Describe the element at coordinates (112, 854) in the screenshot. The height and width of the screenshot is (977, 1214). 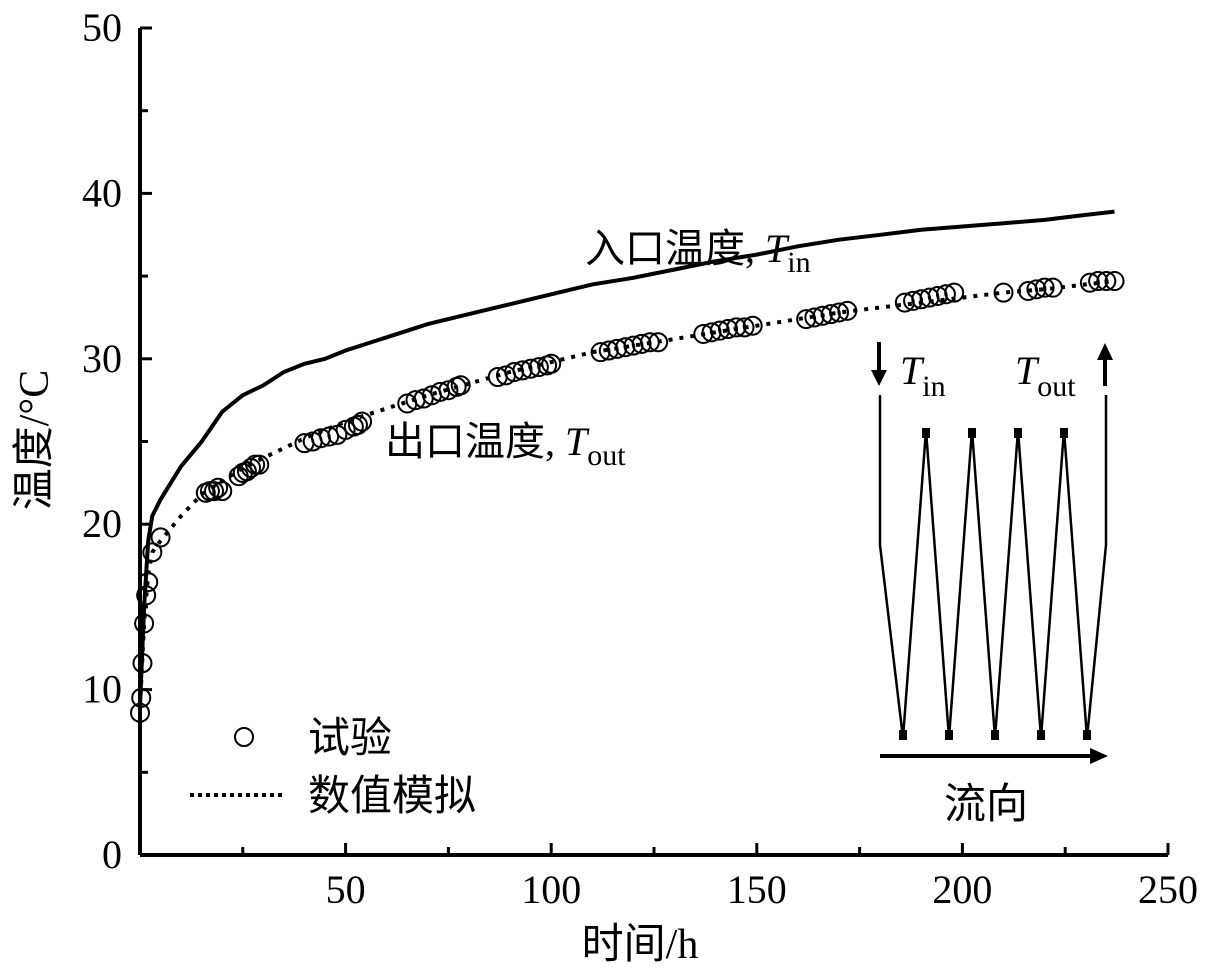
I see `y-tick-label: 0` at that location.